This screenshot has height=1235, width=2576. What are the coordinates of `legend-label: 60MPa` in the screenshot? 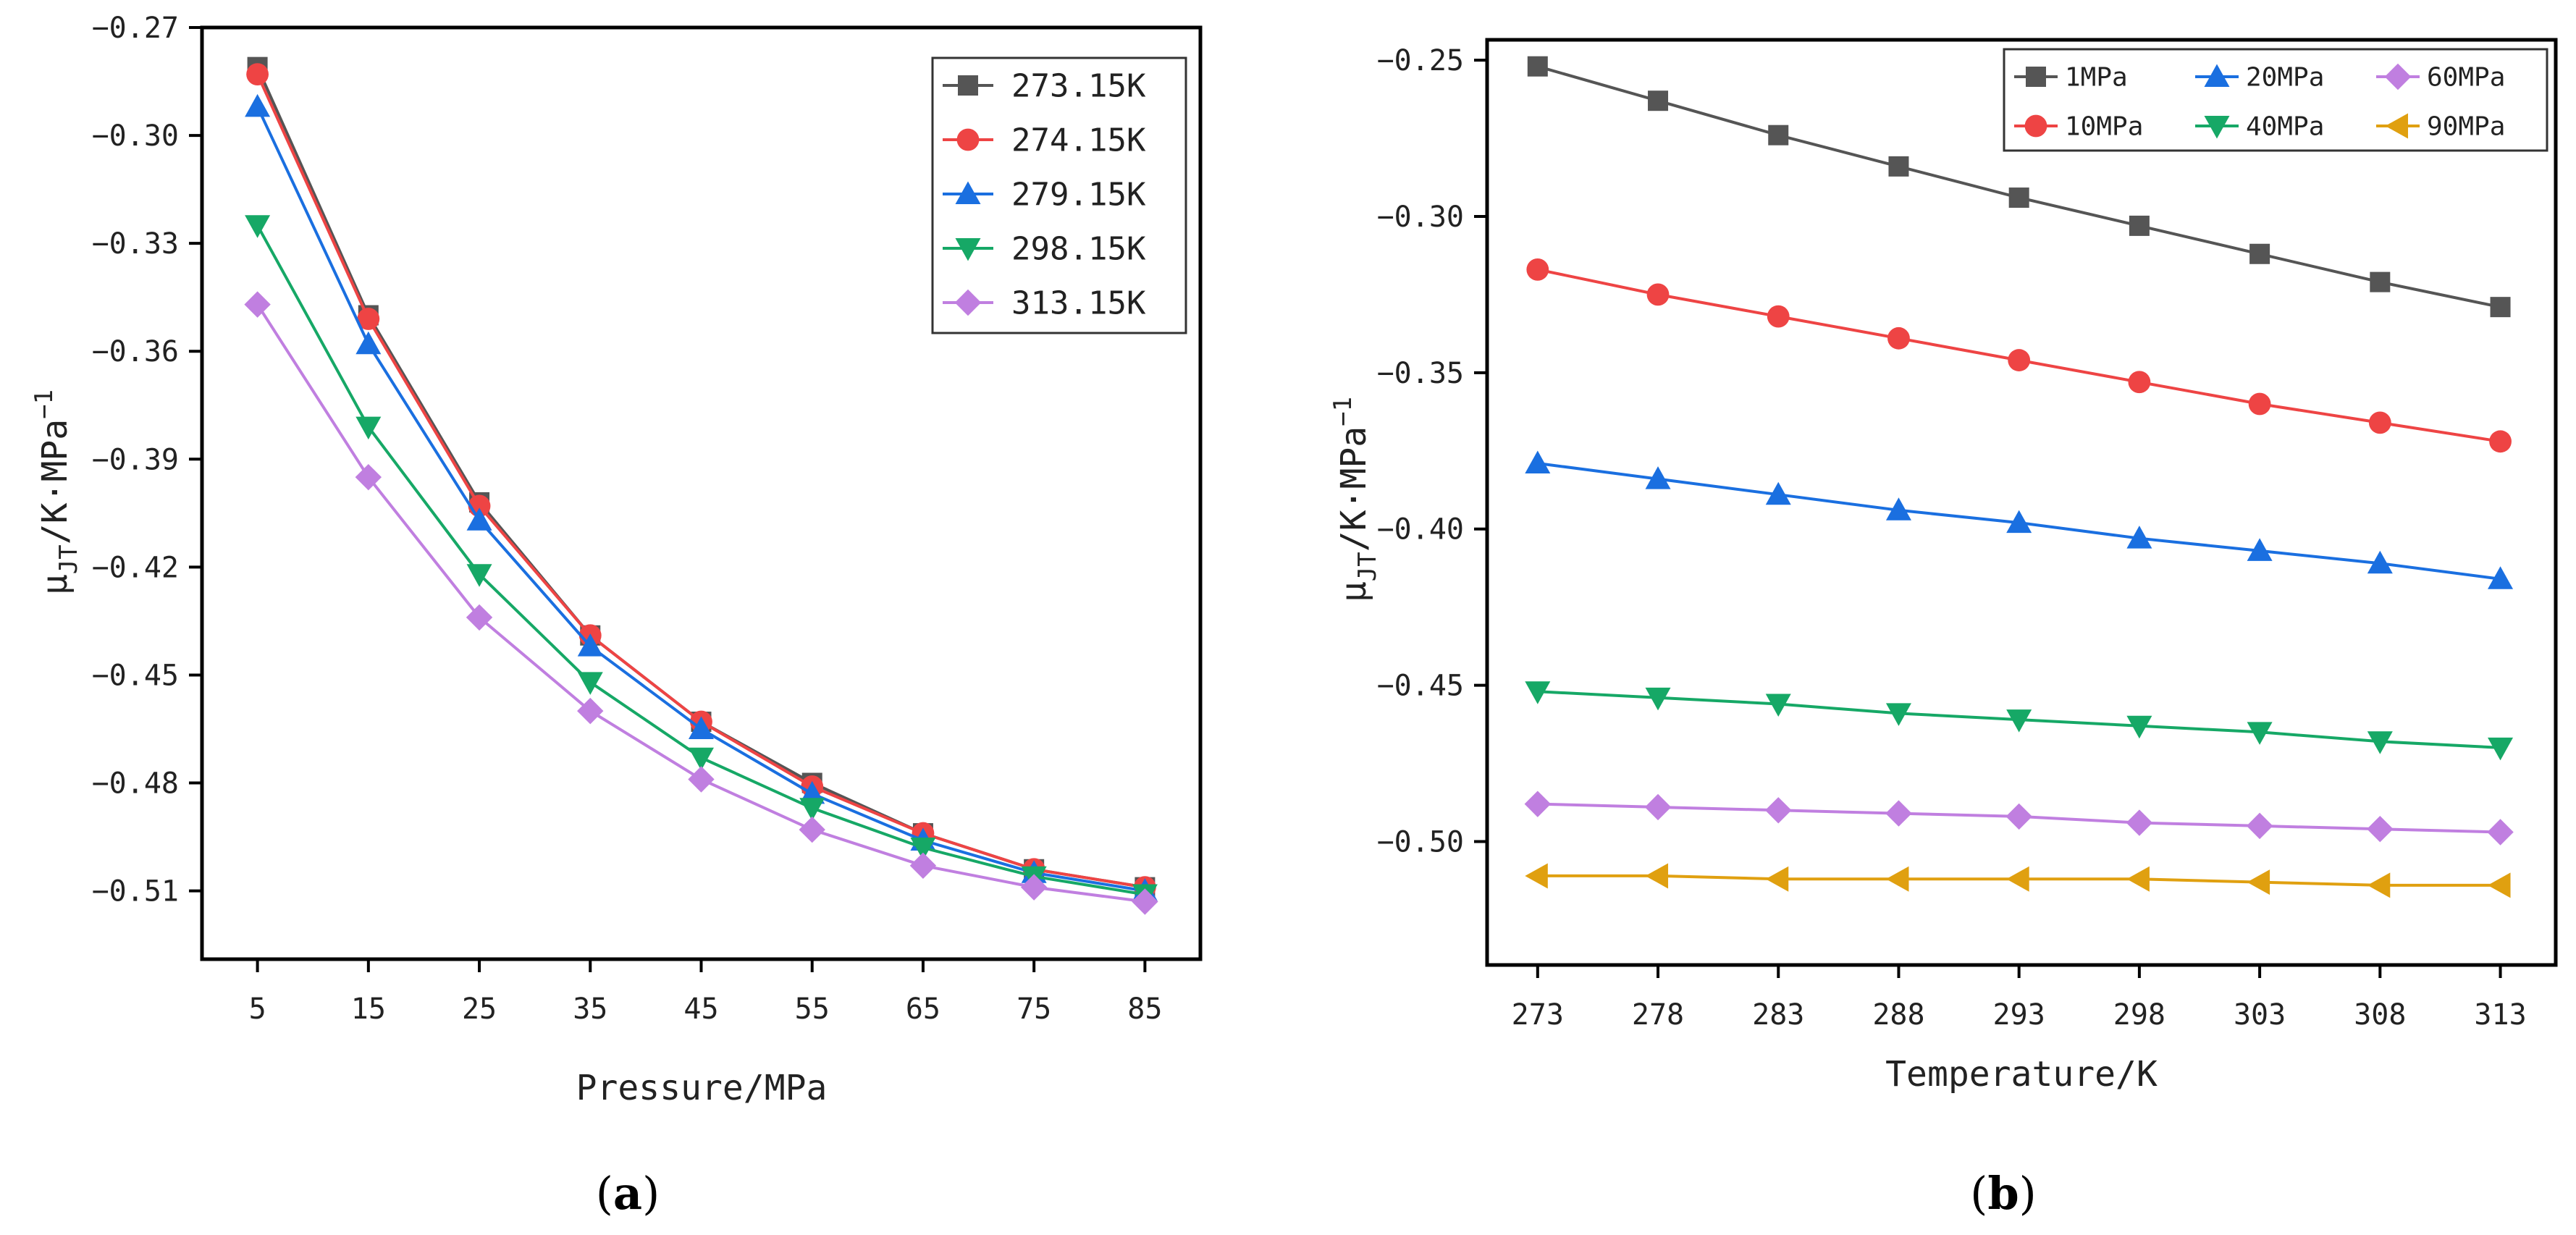 It's located at (2466, 78).